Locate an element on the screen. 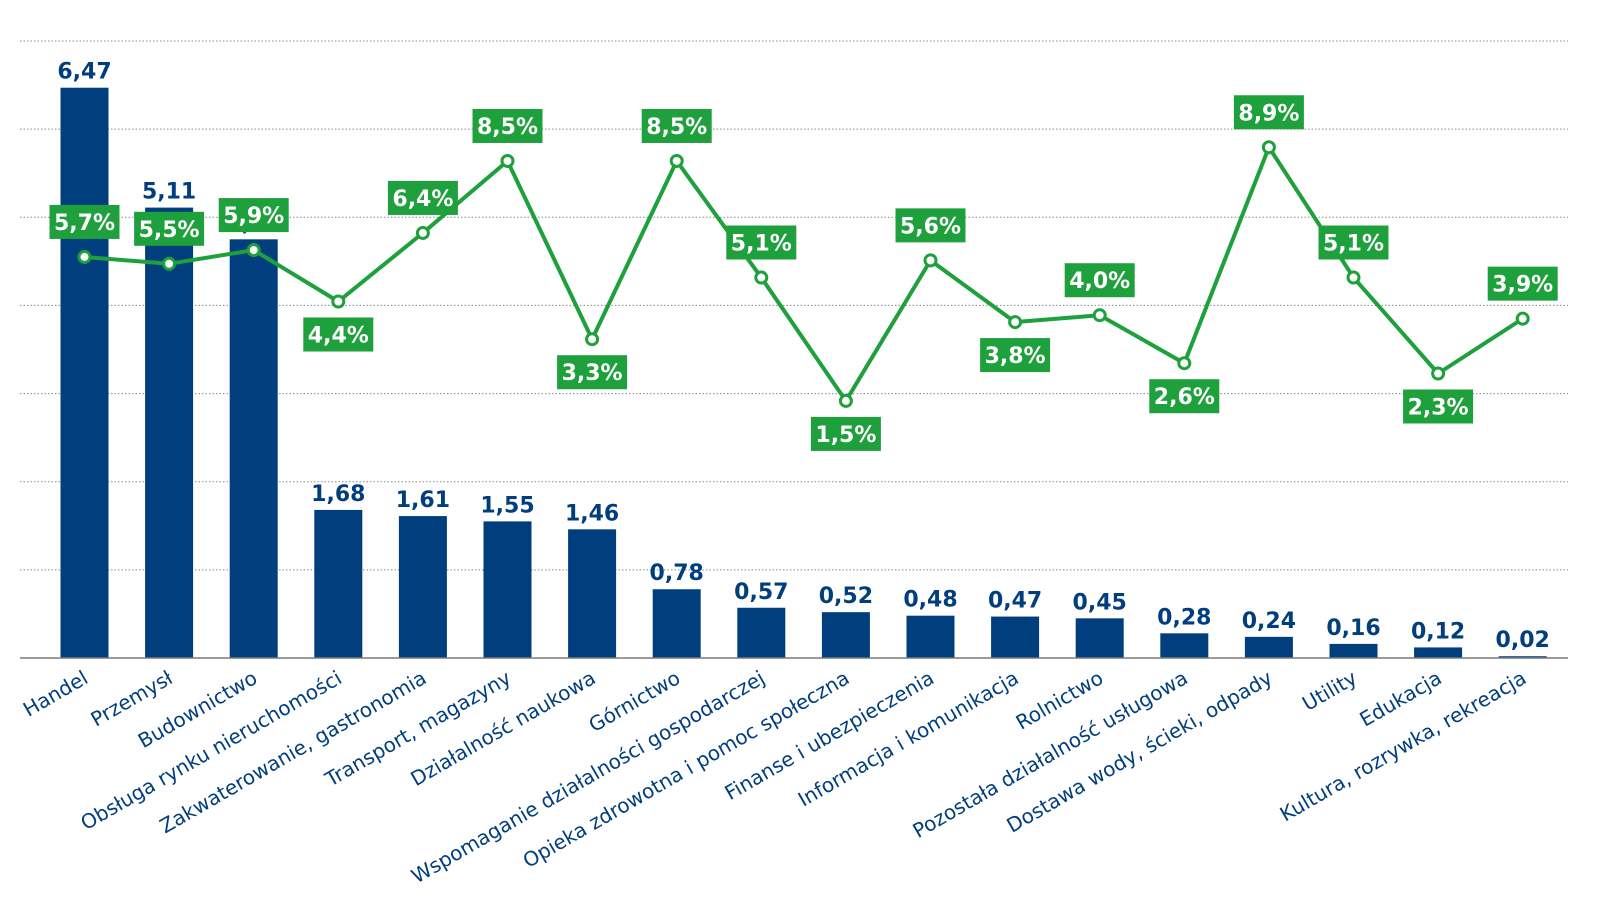  line-value-label-text: 3,9% is located at coordinates (1522, 285).